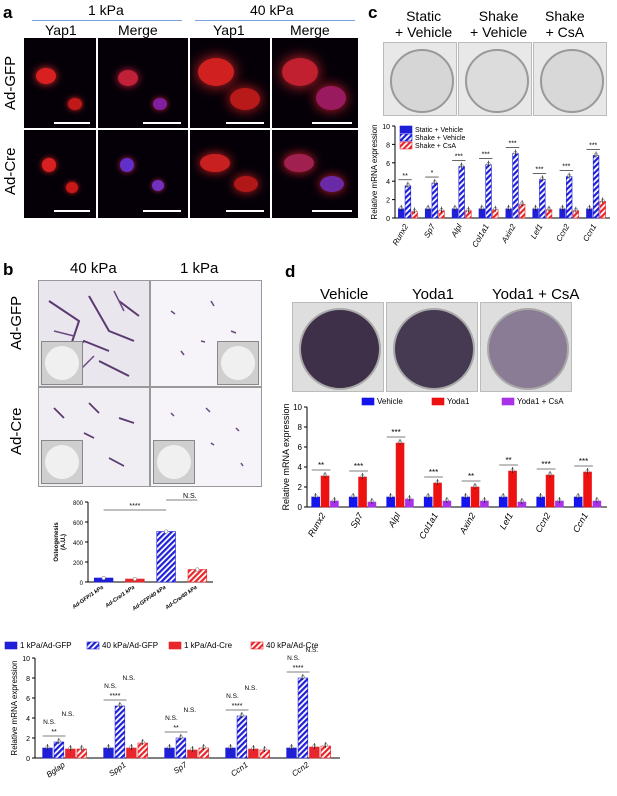  What do you see at coordinates (424, 24) in the screenshot?
I see `panel-c-plate-label-0: Static + Vehicle` at bounding box center [424, 24].